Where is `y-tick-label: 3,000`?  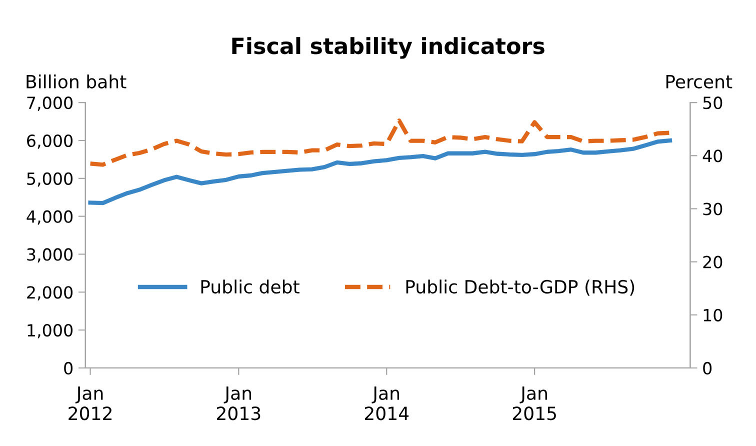
y-tick-label: 3,000 is located at coordinates (50, 255).